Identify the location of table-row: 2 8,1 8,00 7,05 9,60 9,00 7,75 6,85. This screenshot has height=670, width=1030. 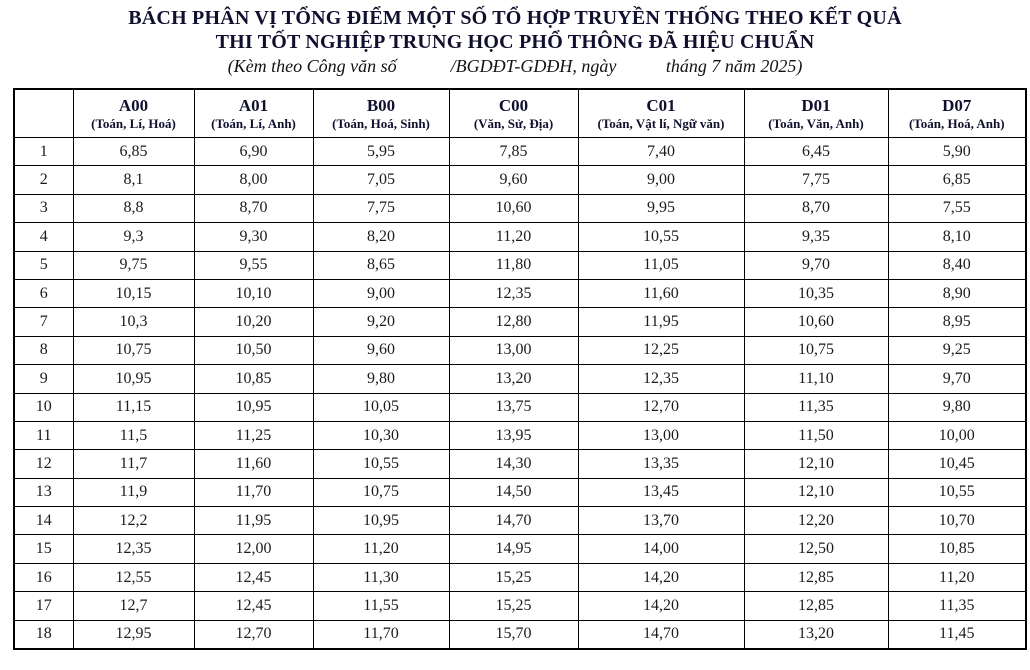
(520, 180).